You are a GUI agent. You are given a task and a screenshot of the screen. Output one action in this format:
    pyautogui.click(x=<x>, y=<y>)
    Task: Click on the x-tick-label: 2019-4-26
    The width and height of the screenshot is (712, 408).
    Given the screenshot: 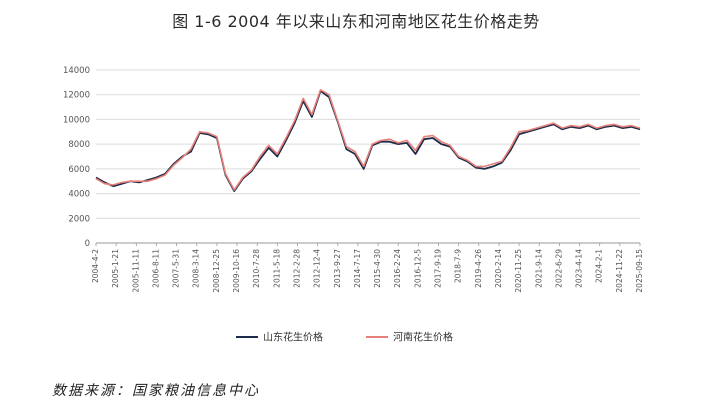 What is the action you would take?
    pyautogui.click(x=478, y=268)
    